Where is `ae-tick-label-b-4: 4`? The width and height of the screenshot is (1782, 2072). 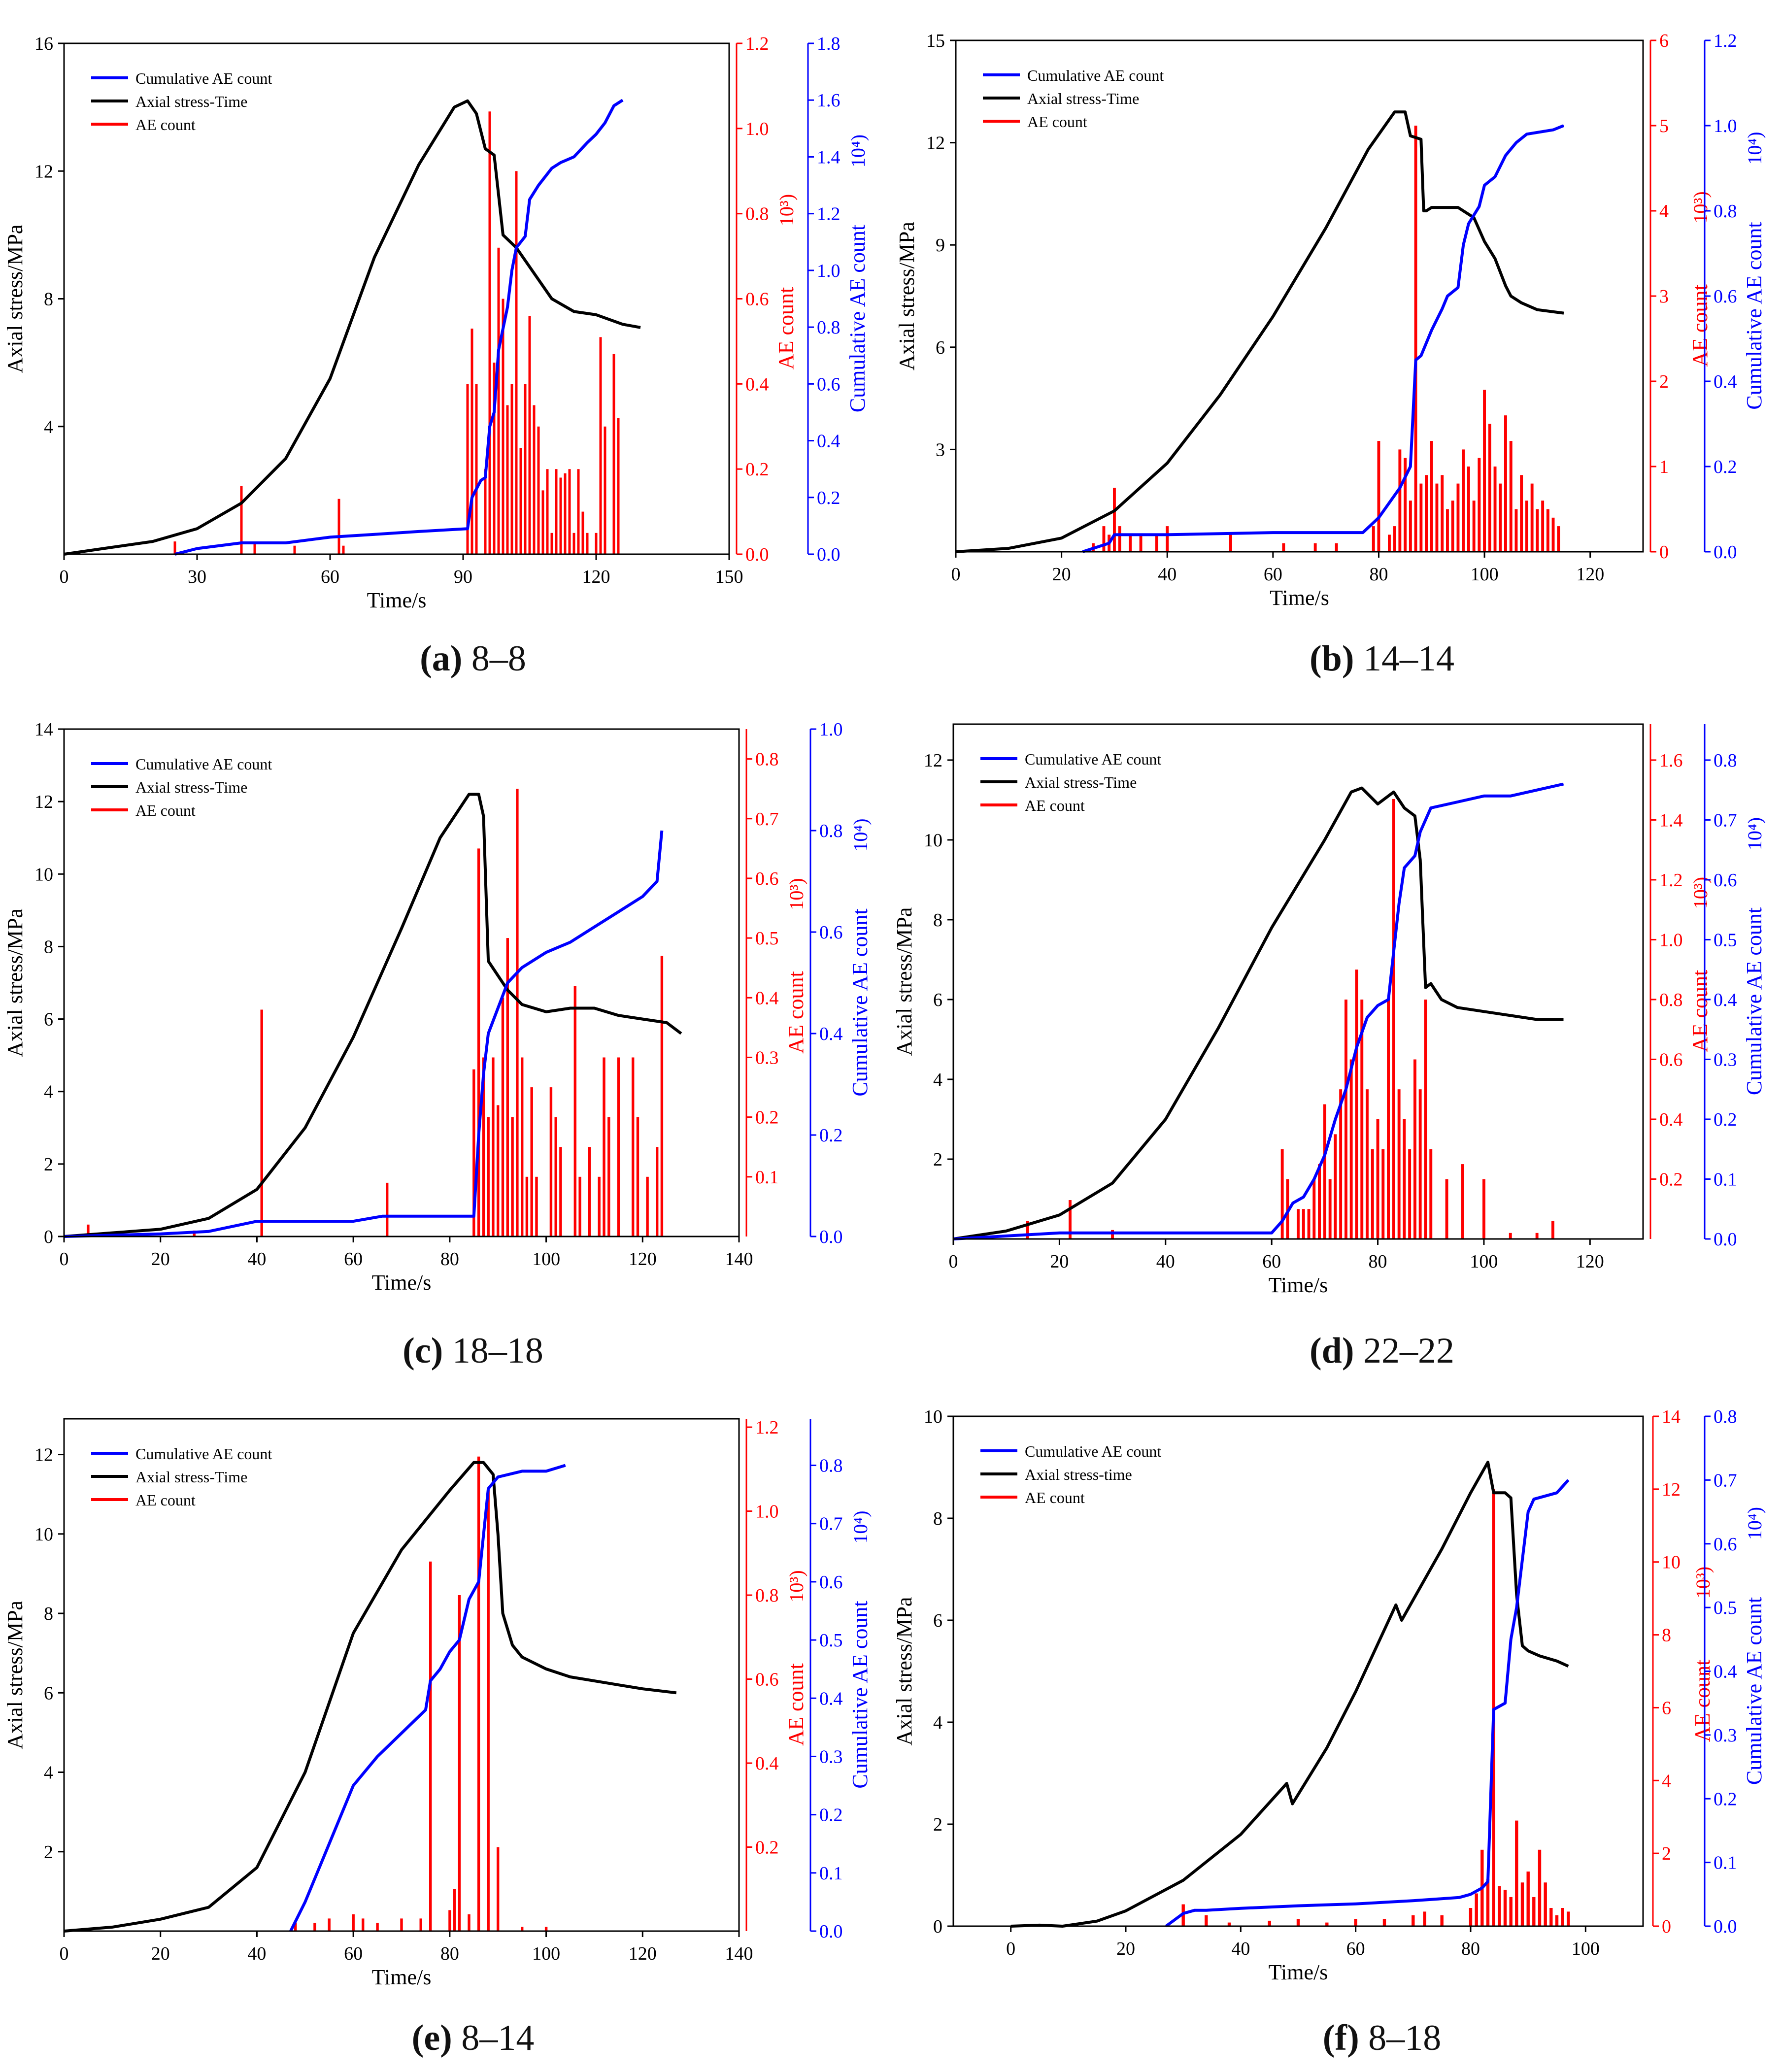 ae-tick-label-b-4: 4 is located at coordinates (1664, 212).